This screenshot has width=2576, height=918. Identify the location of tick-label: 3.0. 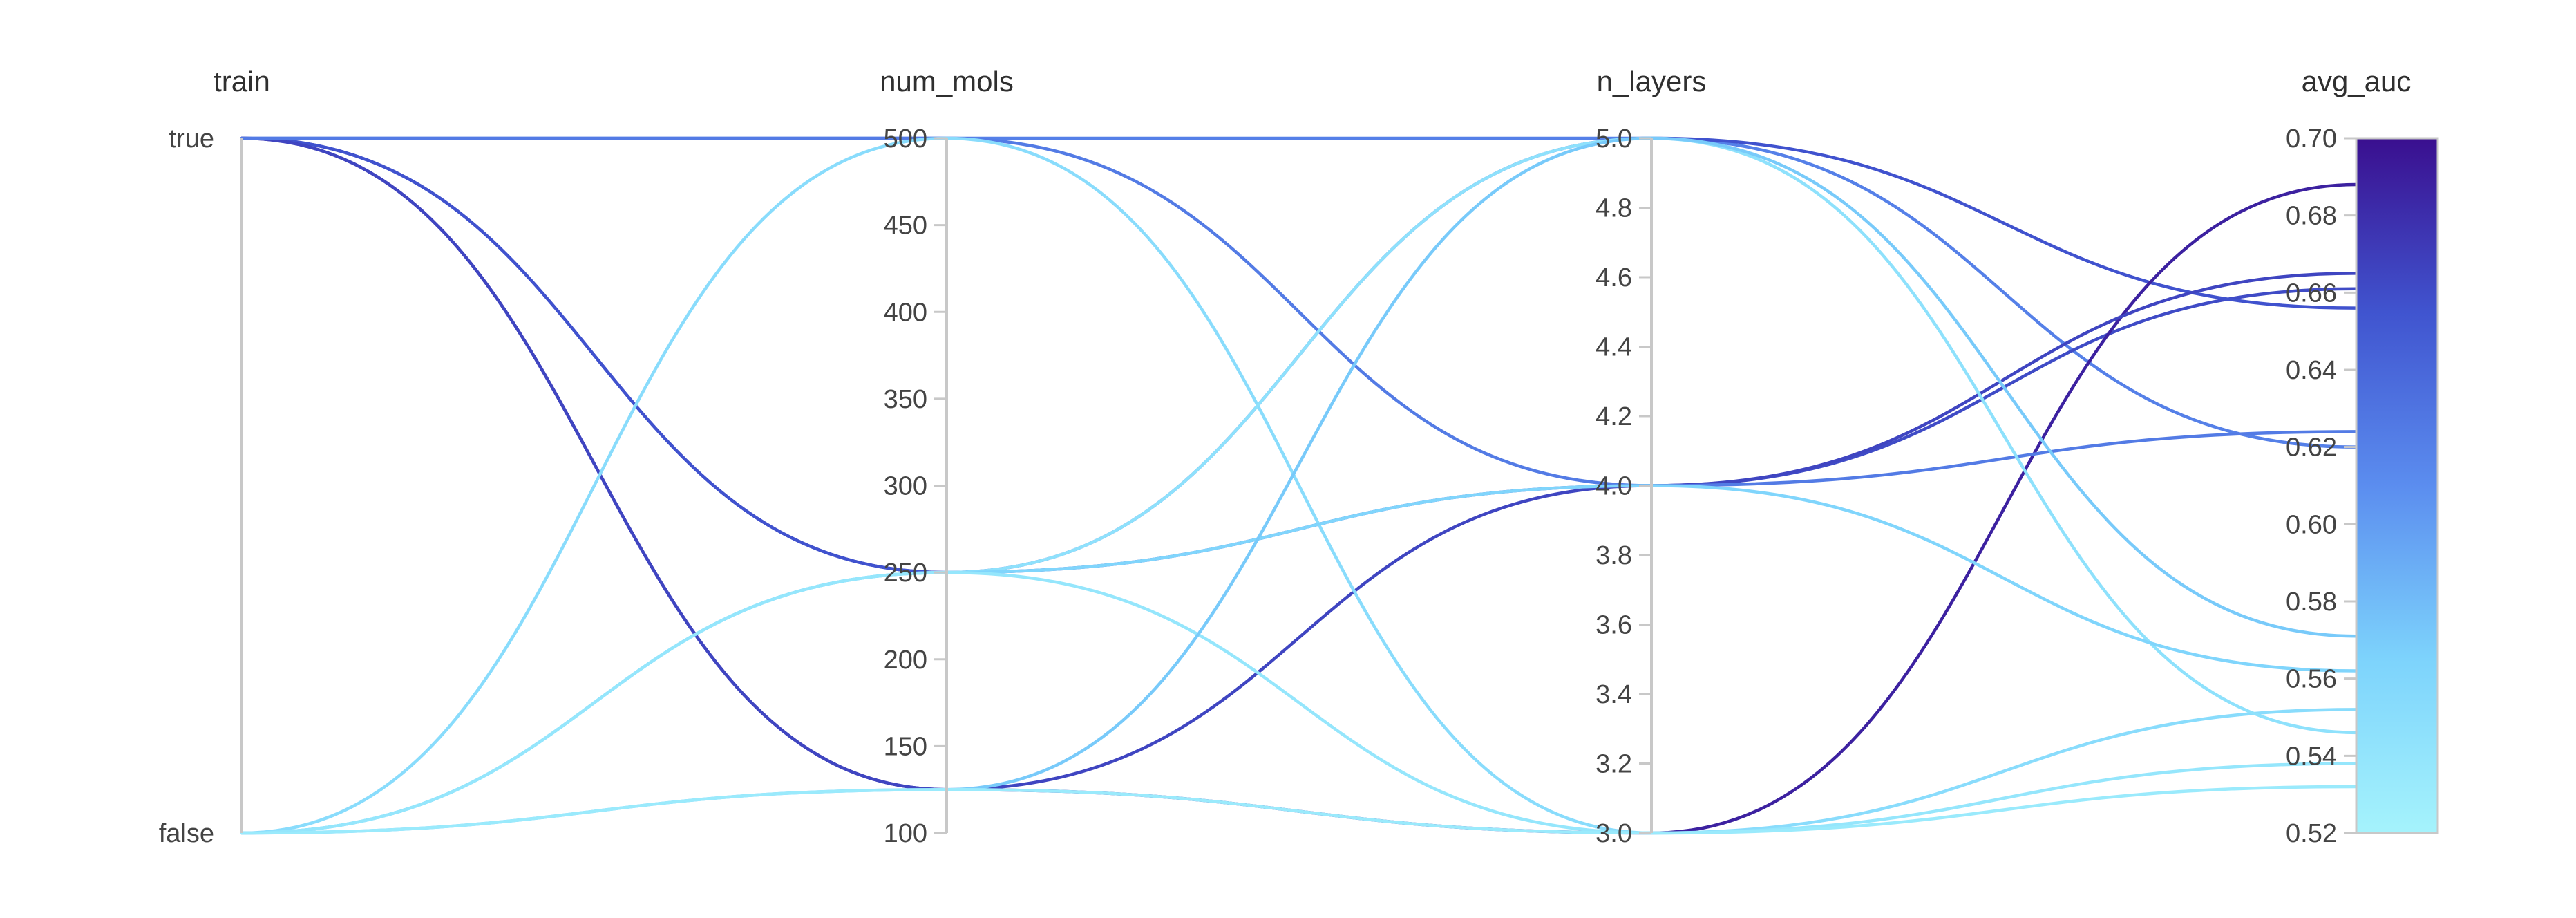
(1613, 833).